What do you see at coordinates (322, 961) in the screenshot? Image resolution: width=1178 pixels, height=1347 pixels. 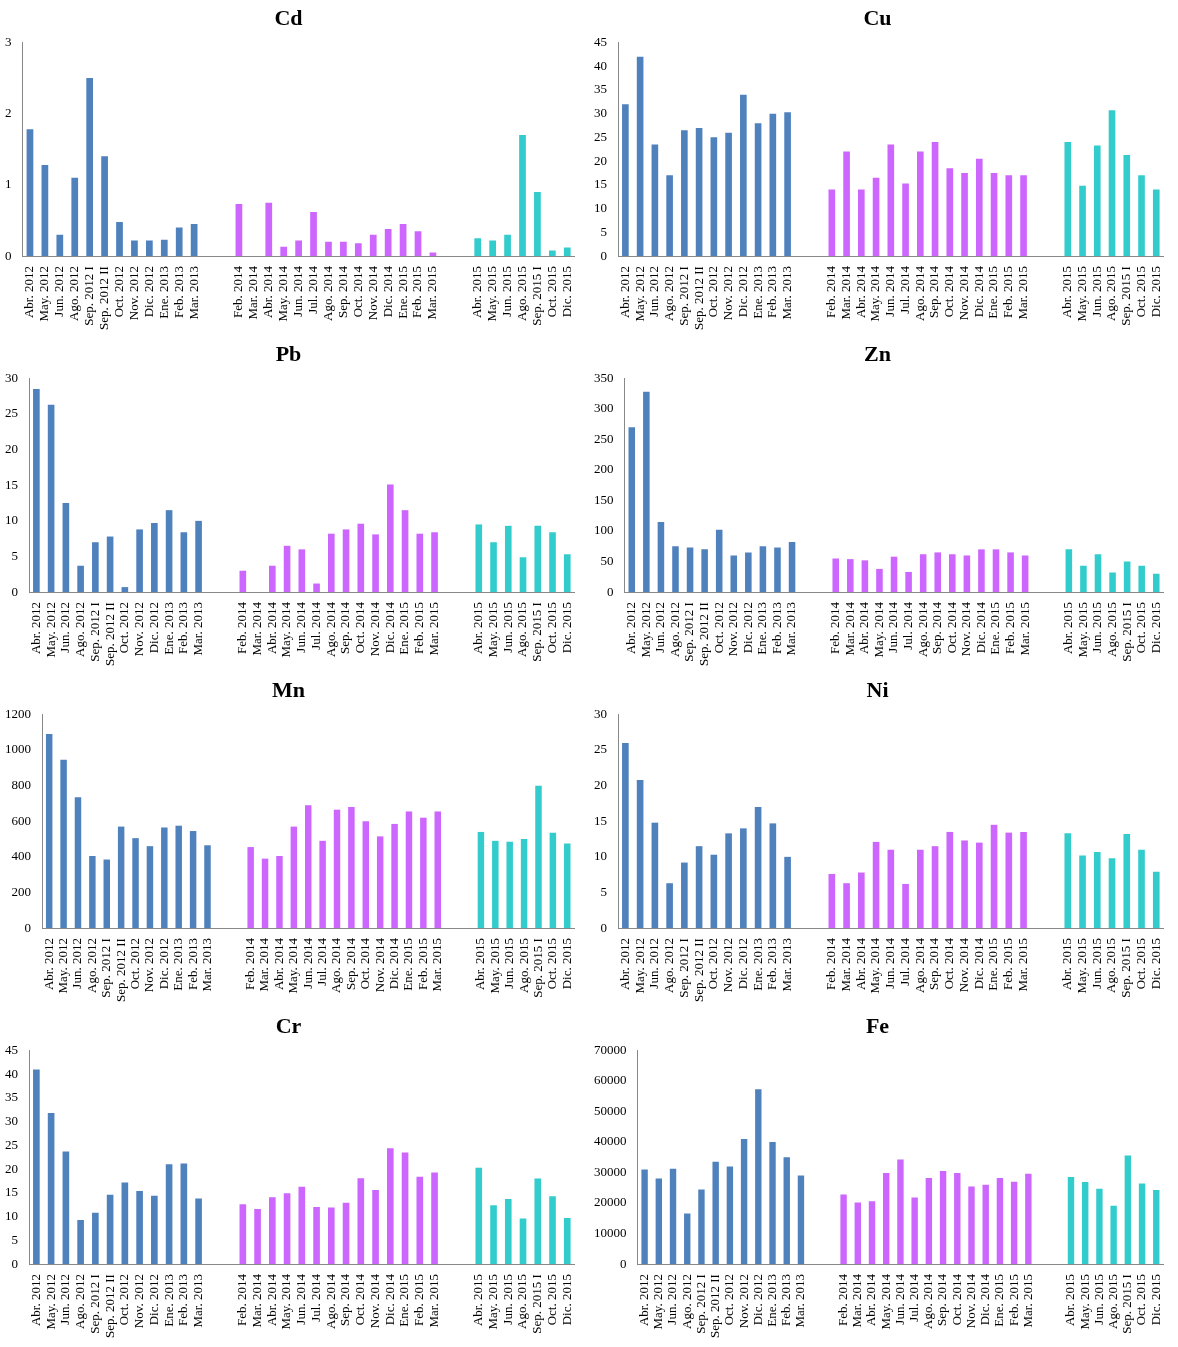 I see `x-tick-label: Jul. 2014` at bounding box center [322, 961].